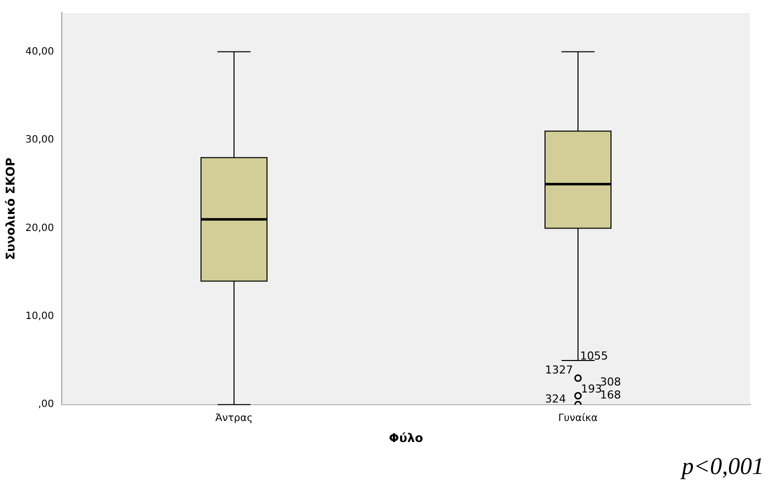 The image size is (770, 483). Describe the element at coordinates (10, 208) in the screenshot. I see `y-axis-title: Συνολικό ΣΚΟΡ` at that location.